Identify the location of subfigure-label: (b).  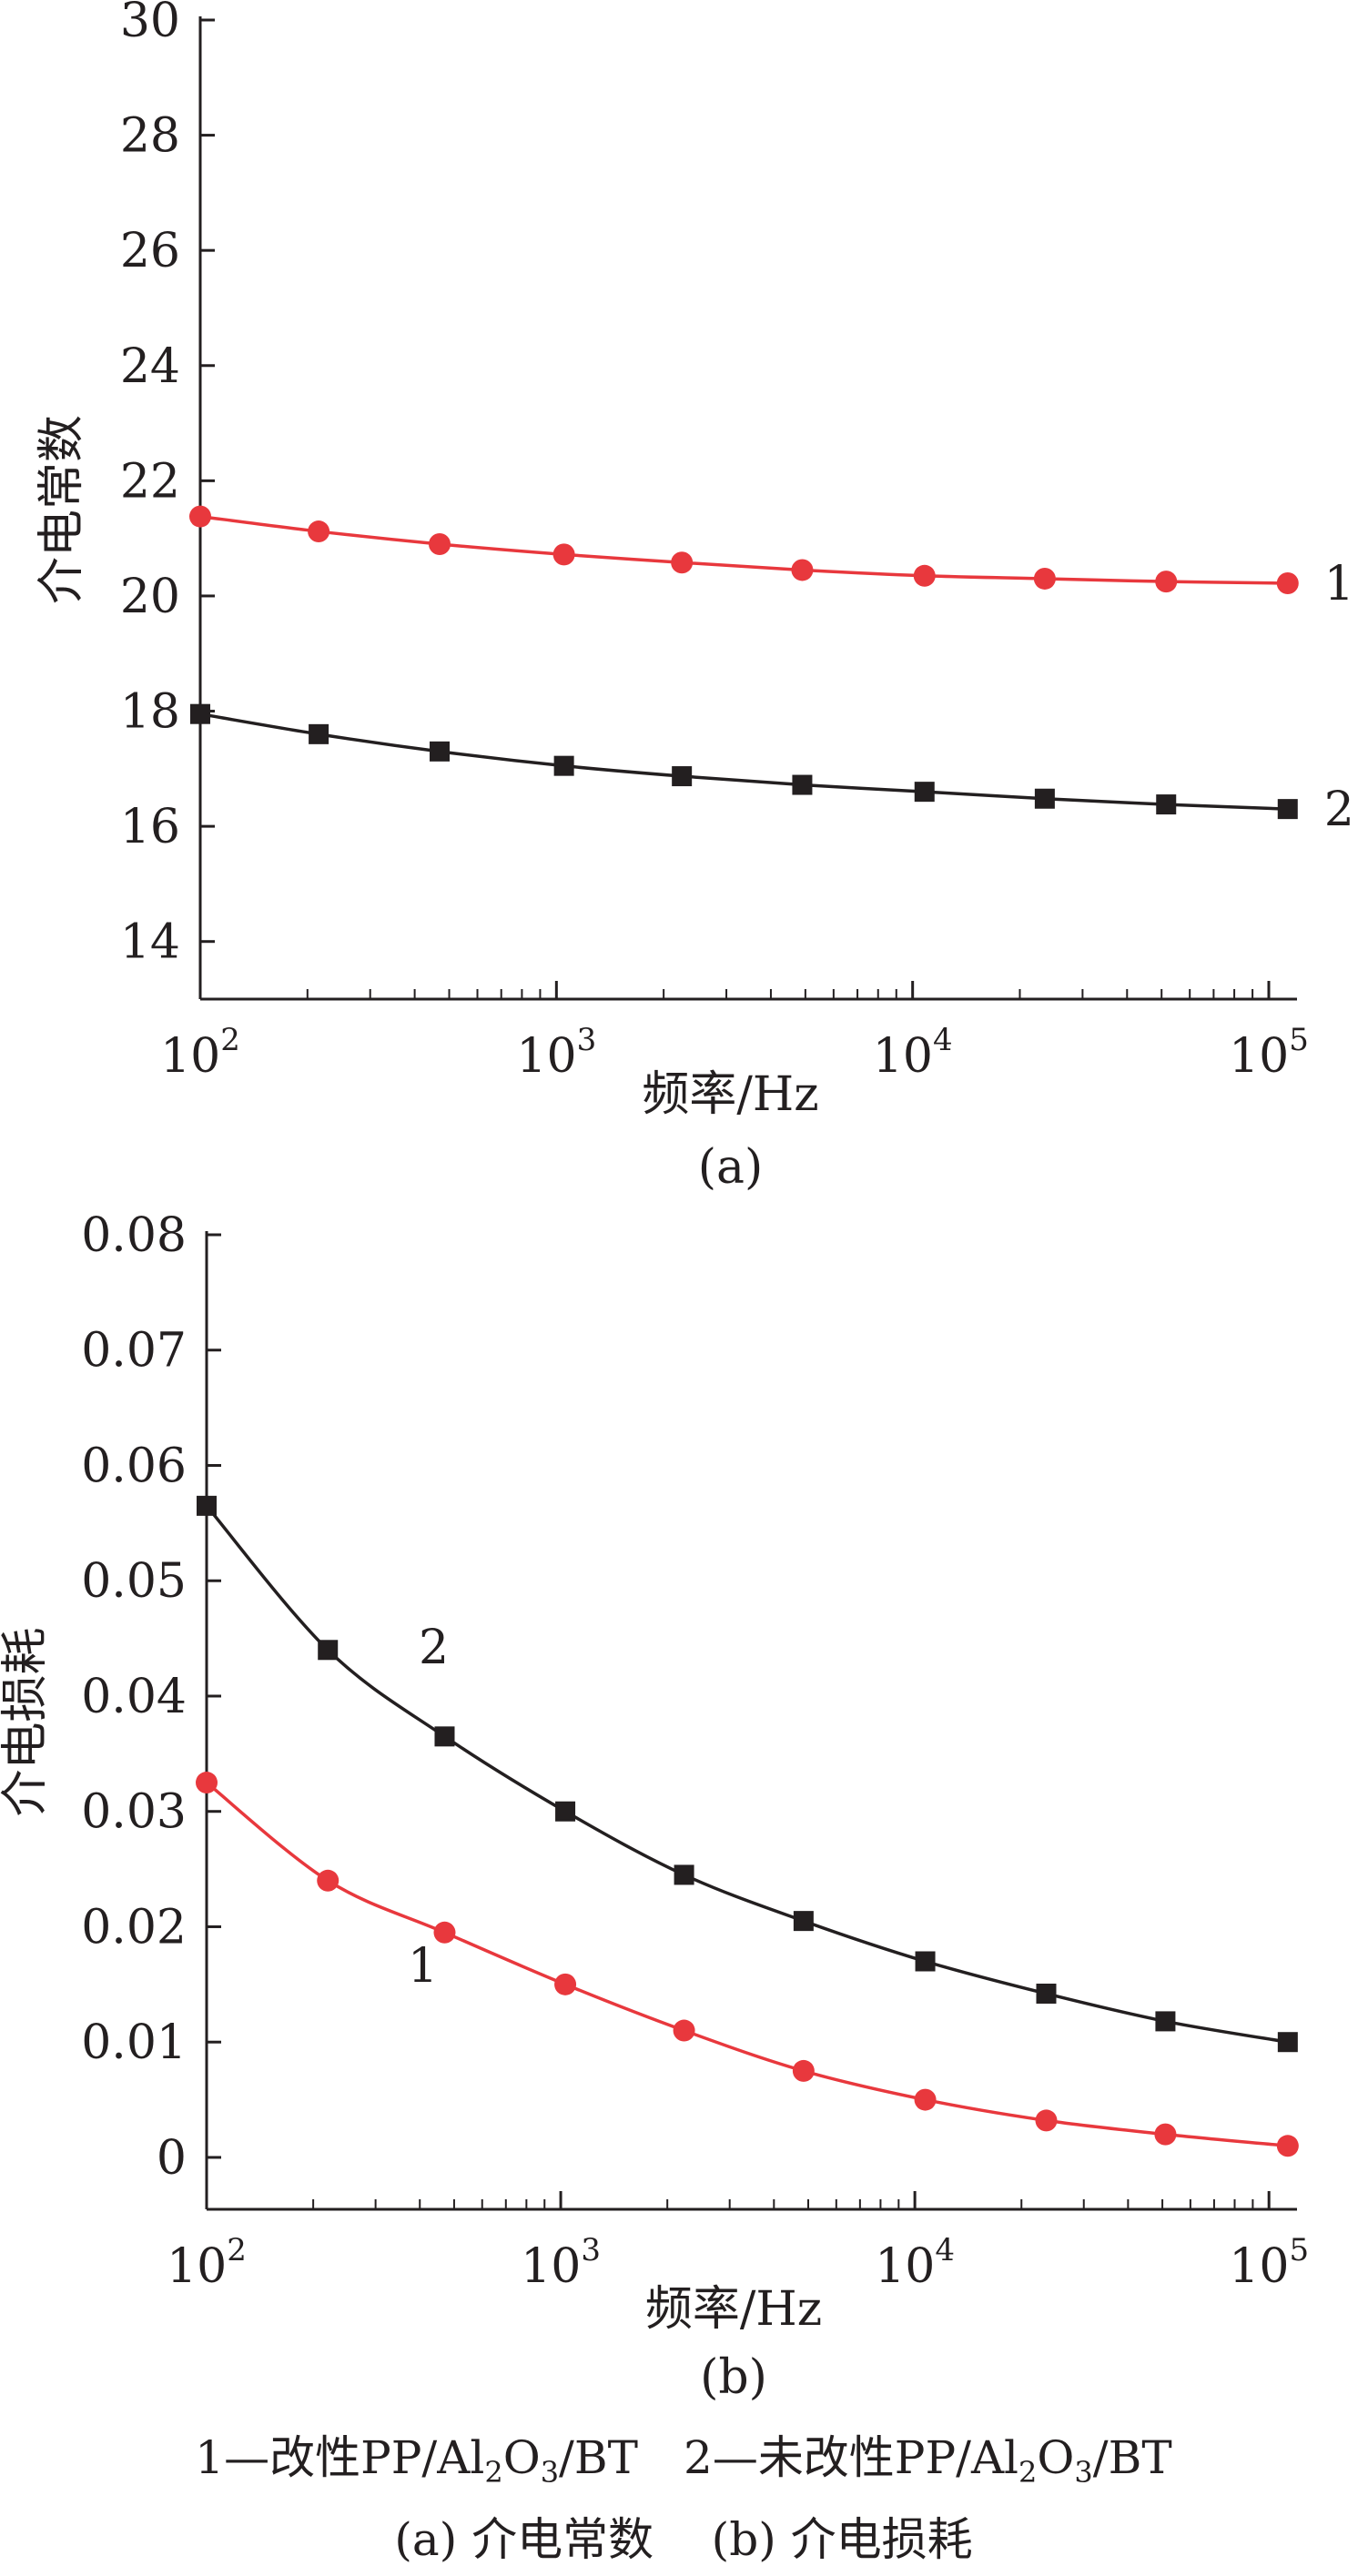
(733, 2377).